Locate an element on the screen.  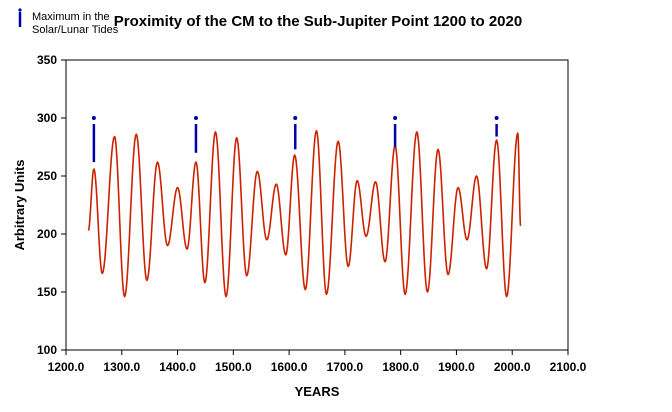
legend-marker-dot is located at coordinates (20, 10).